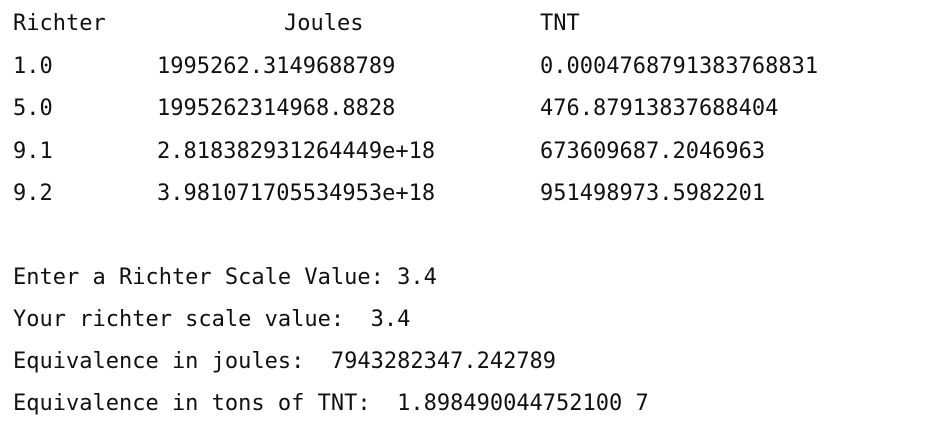 This screenshot has width=930, height=426. I want to click on row-joules: 1995262314968.8828, so click(276, 108).